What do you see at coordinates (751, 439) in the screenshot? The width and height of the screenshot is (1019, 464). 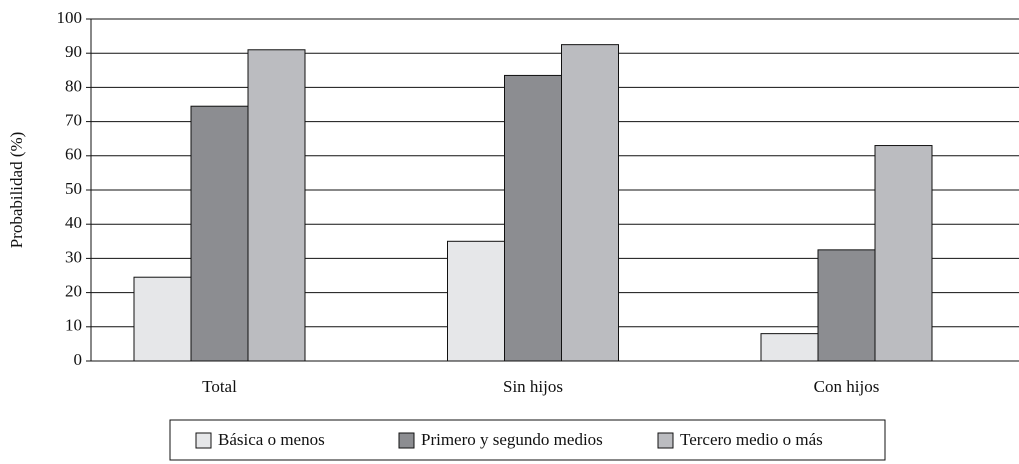 I see `legend-label: Tercero medio o más` at bounding box center [751, 439].